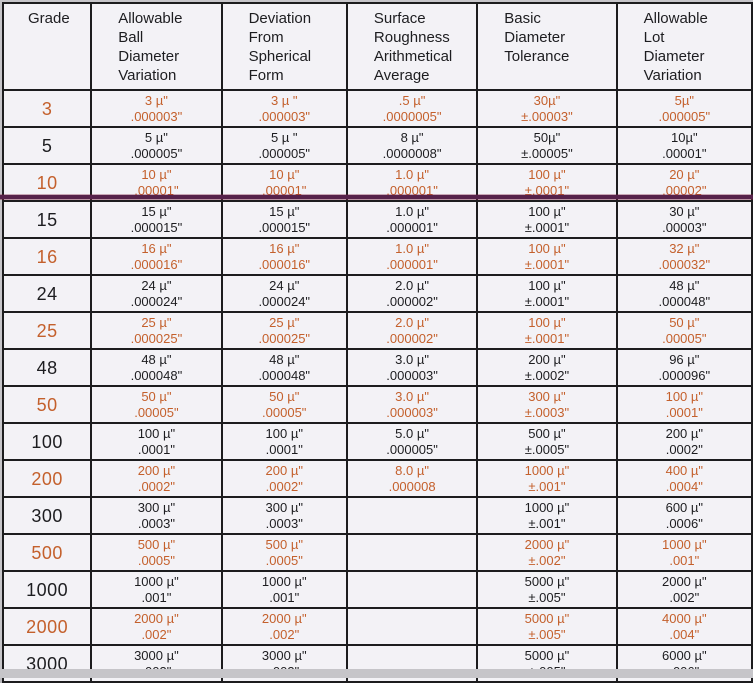  I want to click on cell-surface_roughness: 1.0 µ" .000001", so click(412, 256).